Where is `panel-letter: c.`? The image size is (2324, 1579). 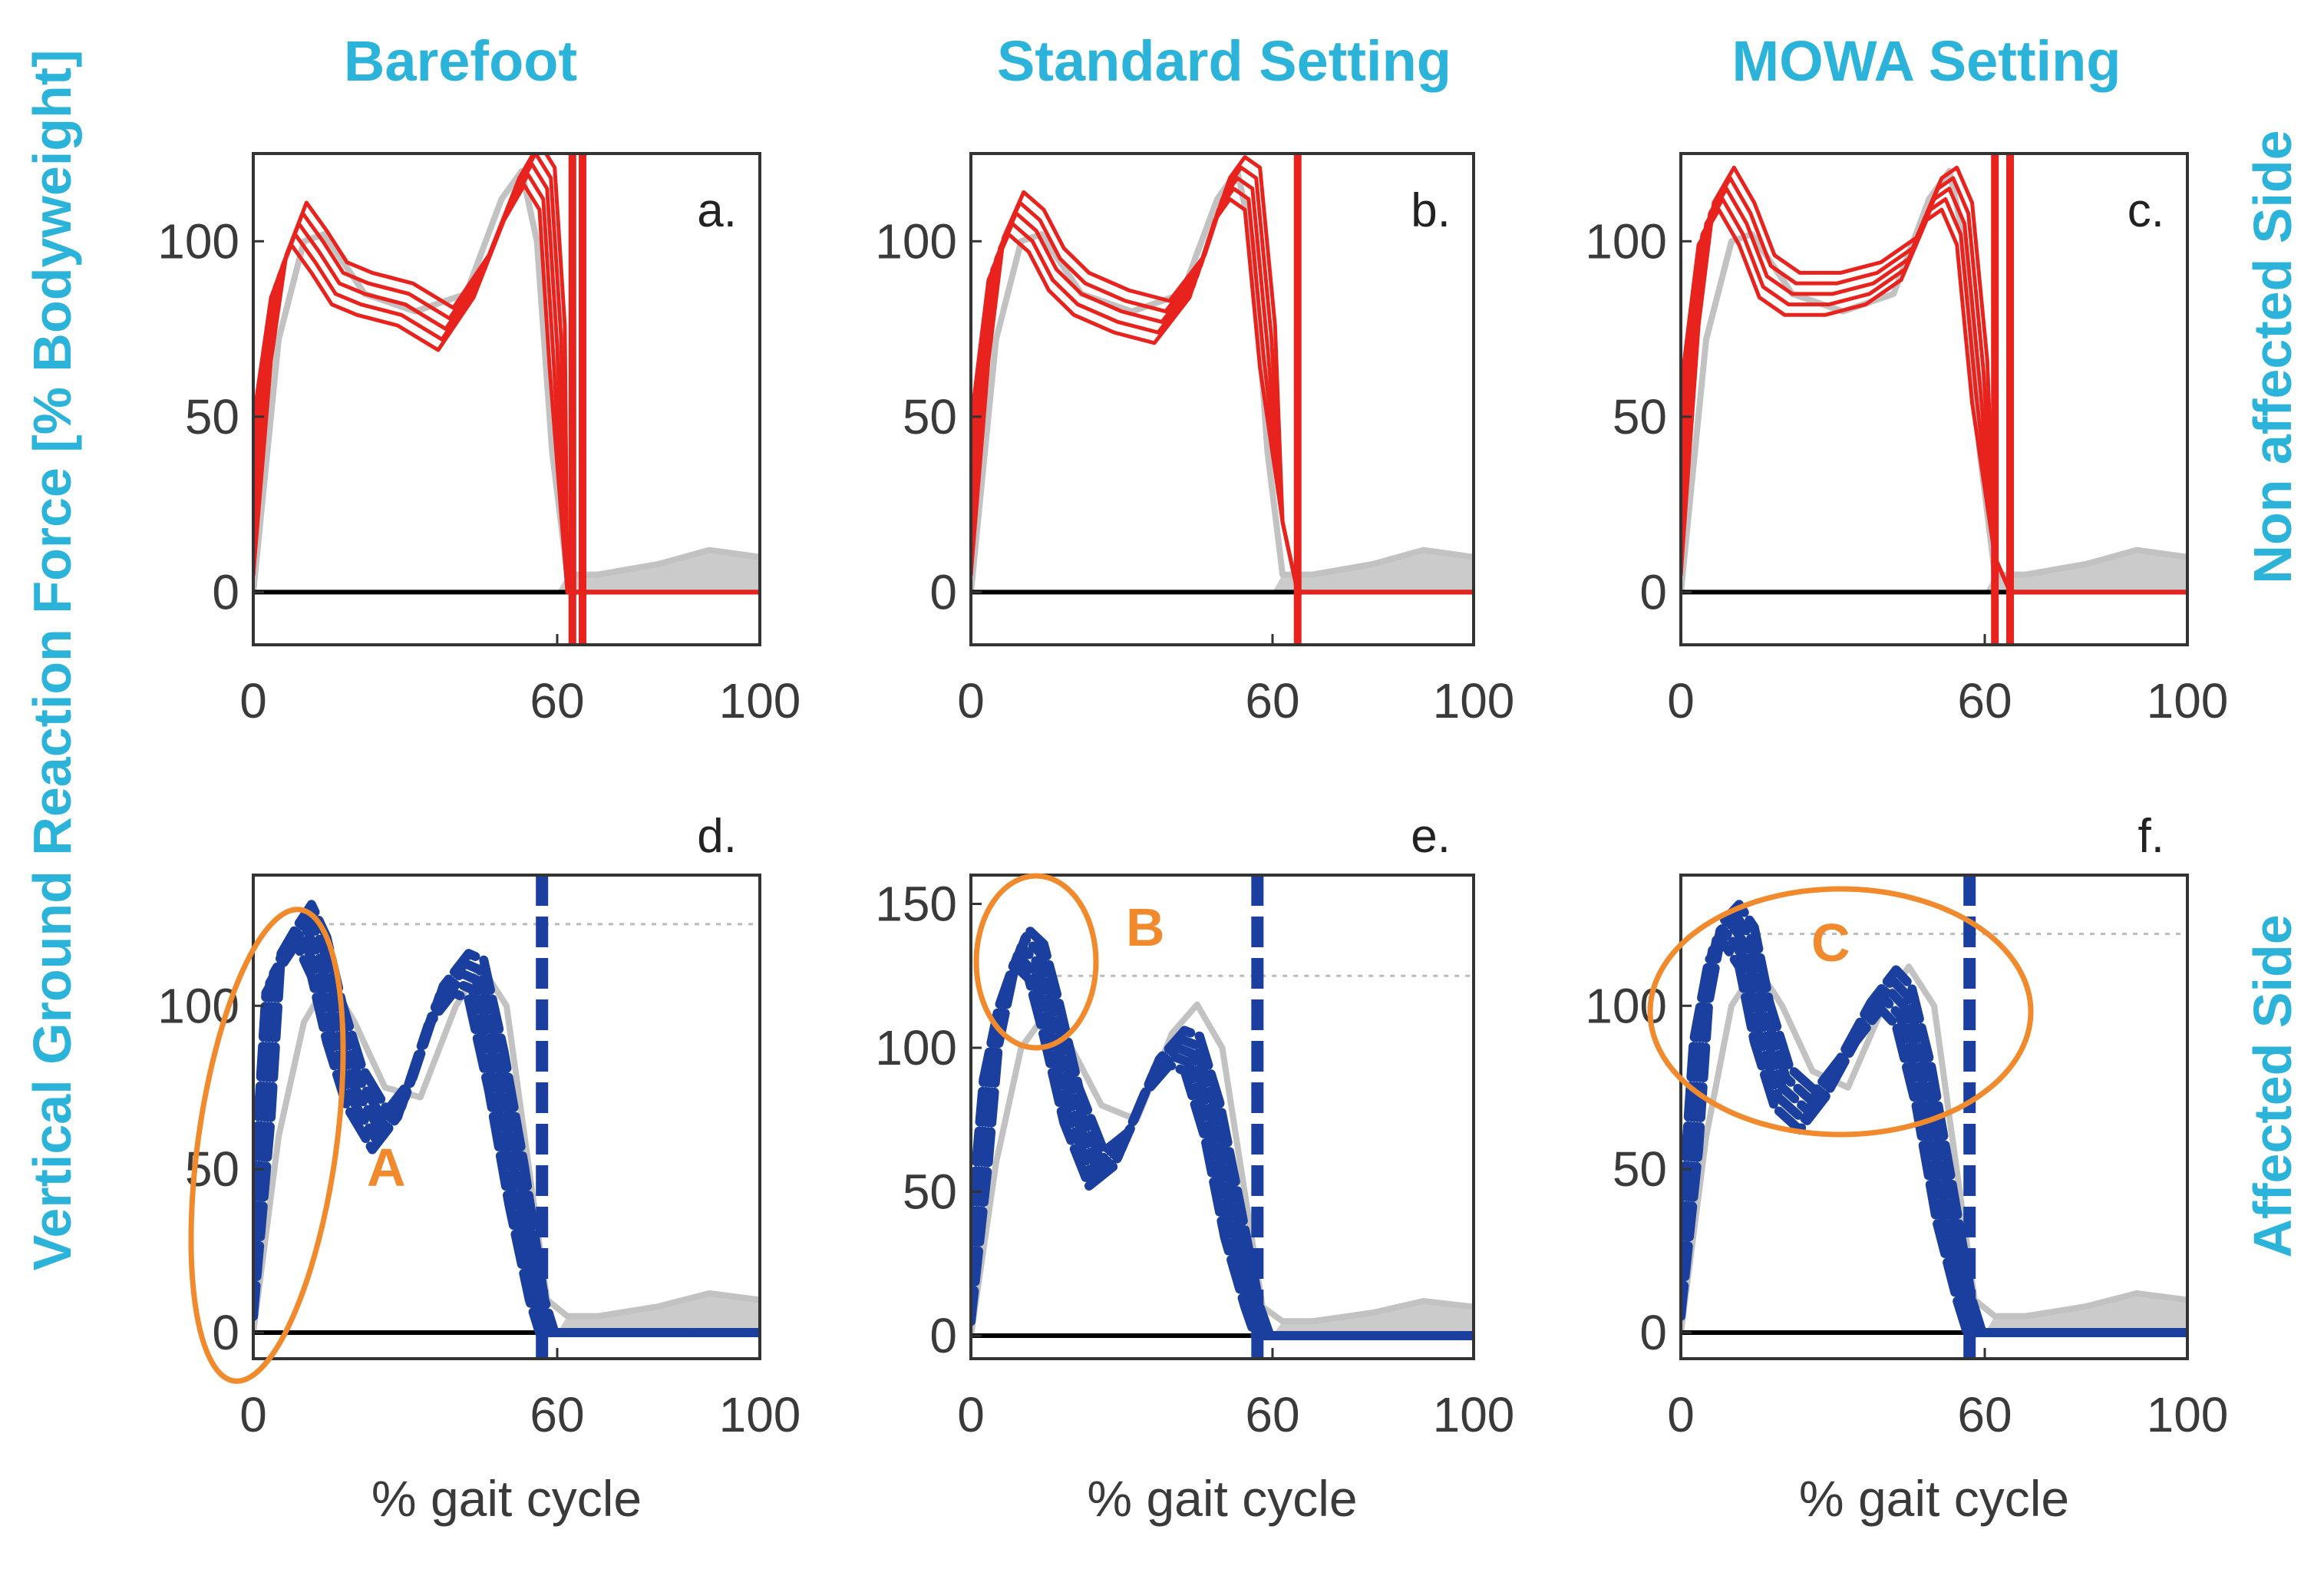 panel-letter: c. is located at coordinates (2146, 210).